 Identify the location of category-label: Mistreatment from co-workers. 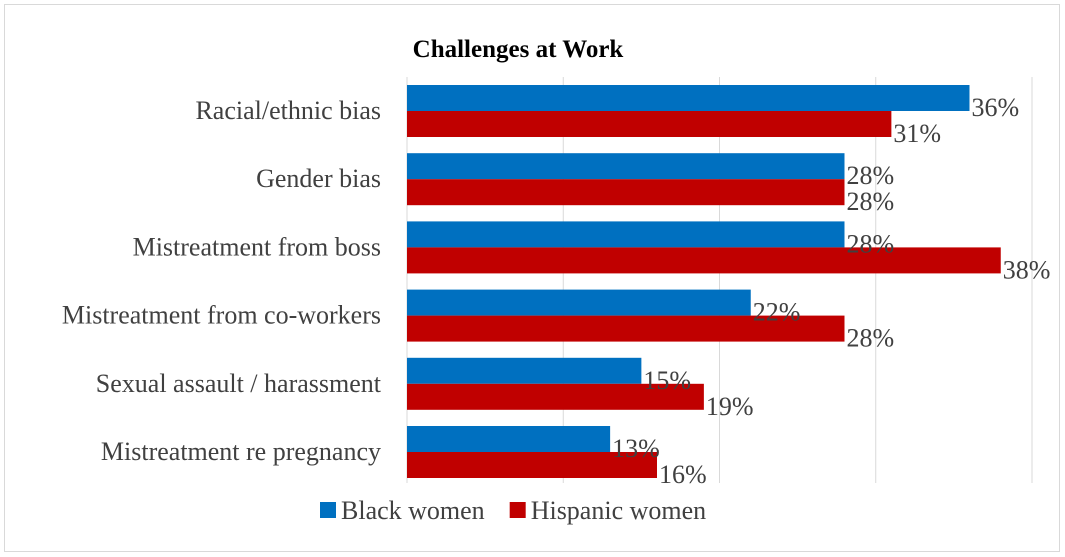
(221, 315).